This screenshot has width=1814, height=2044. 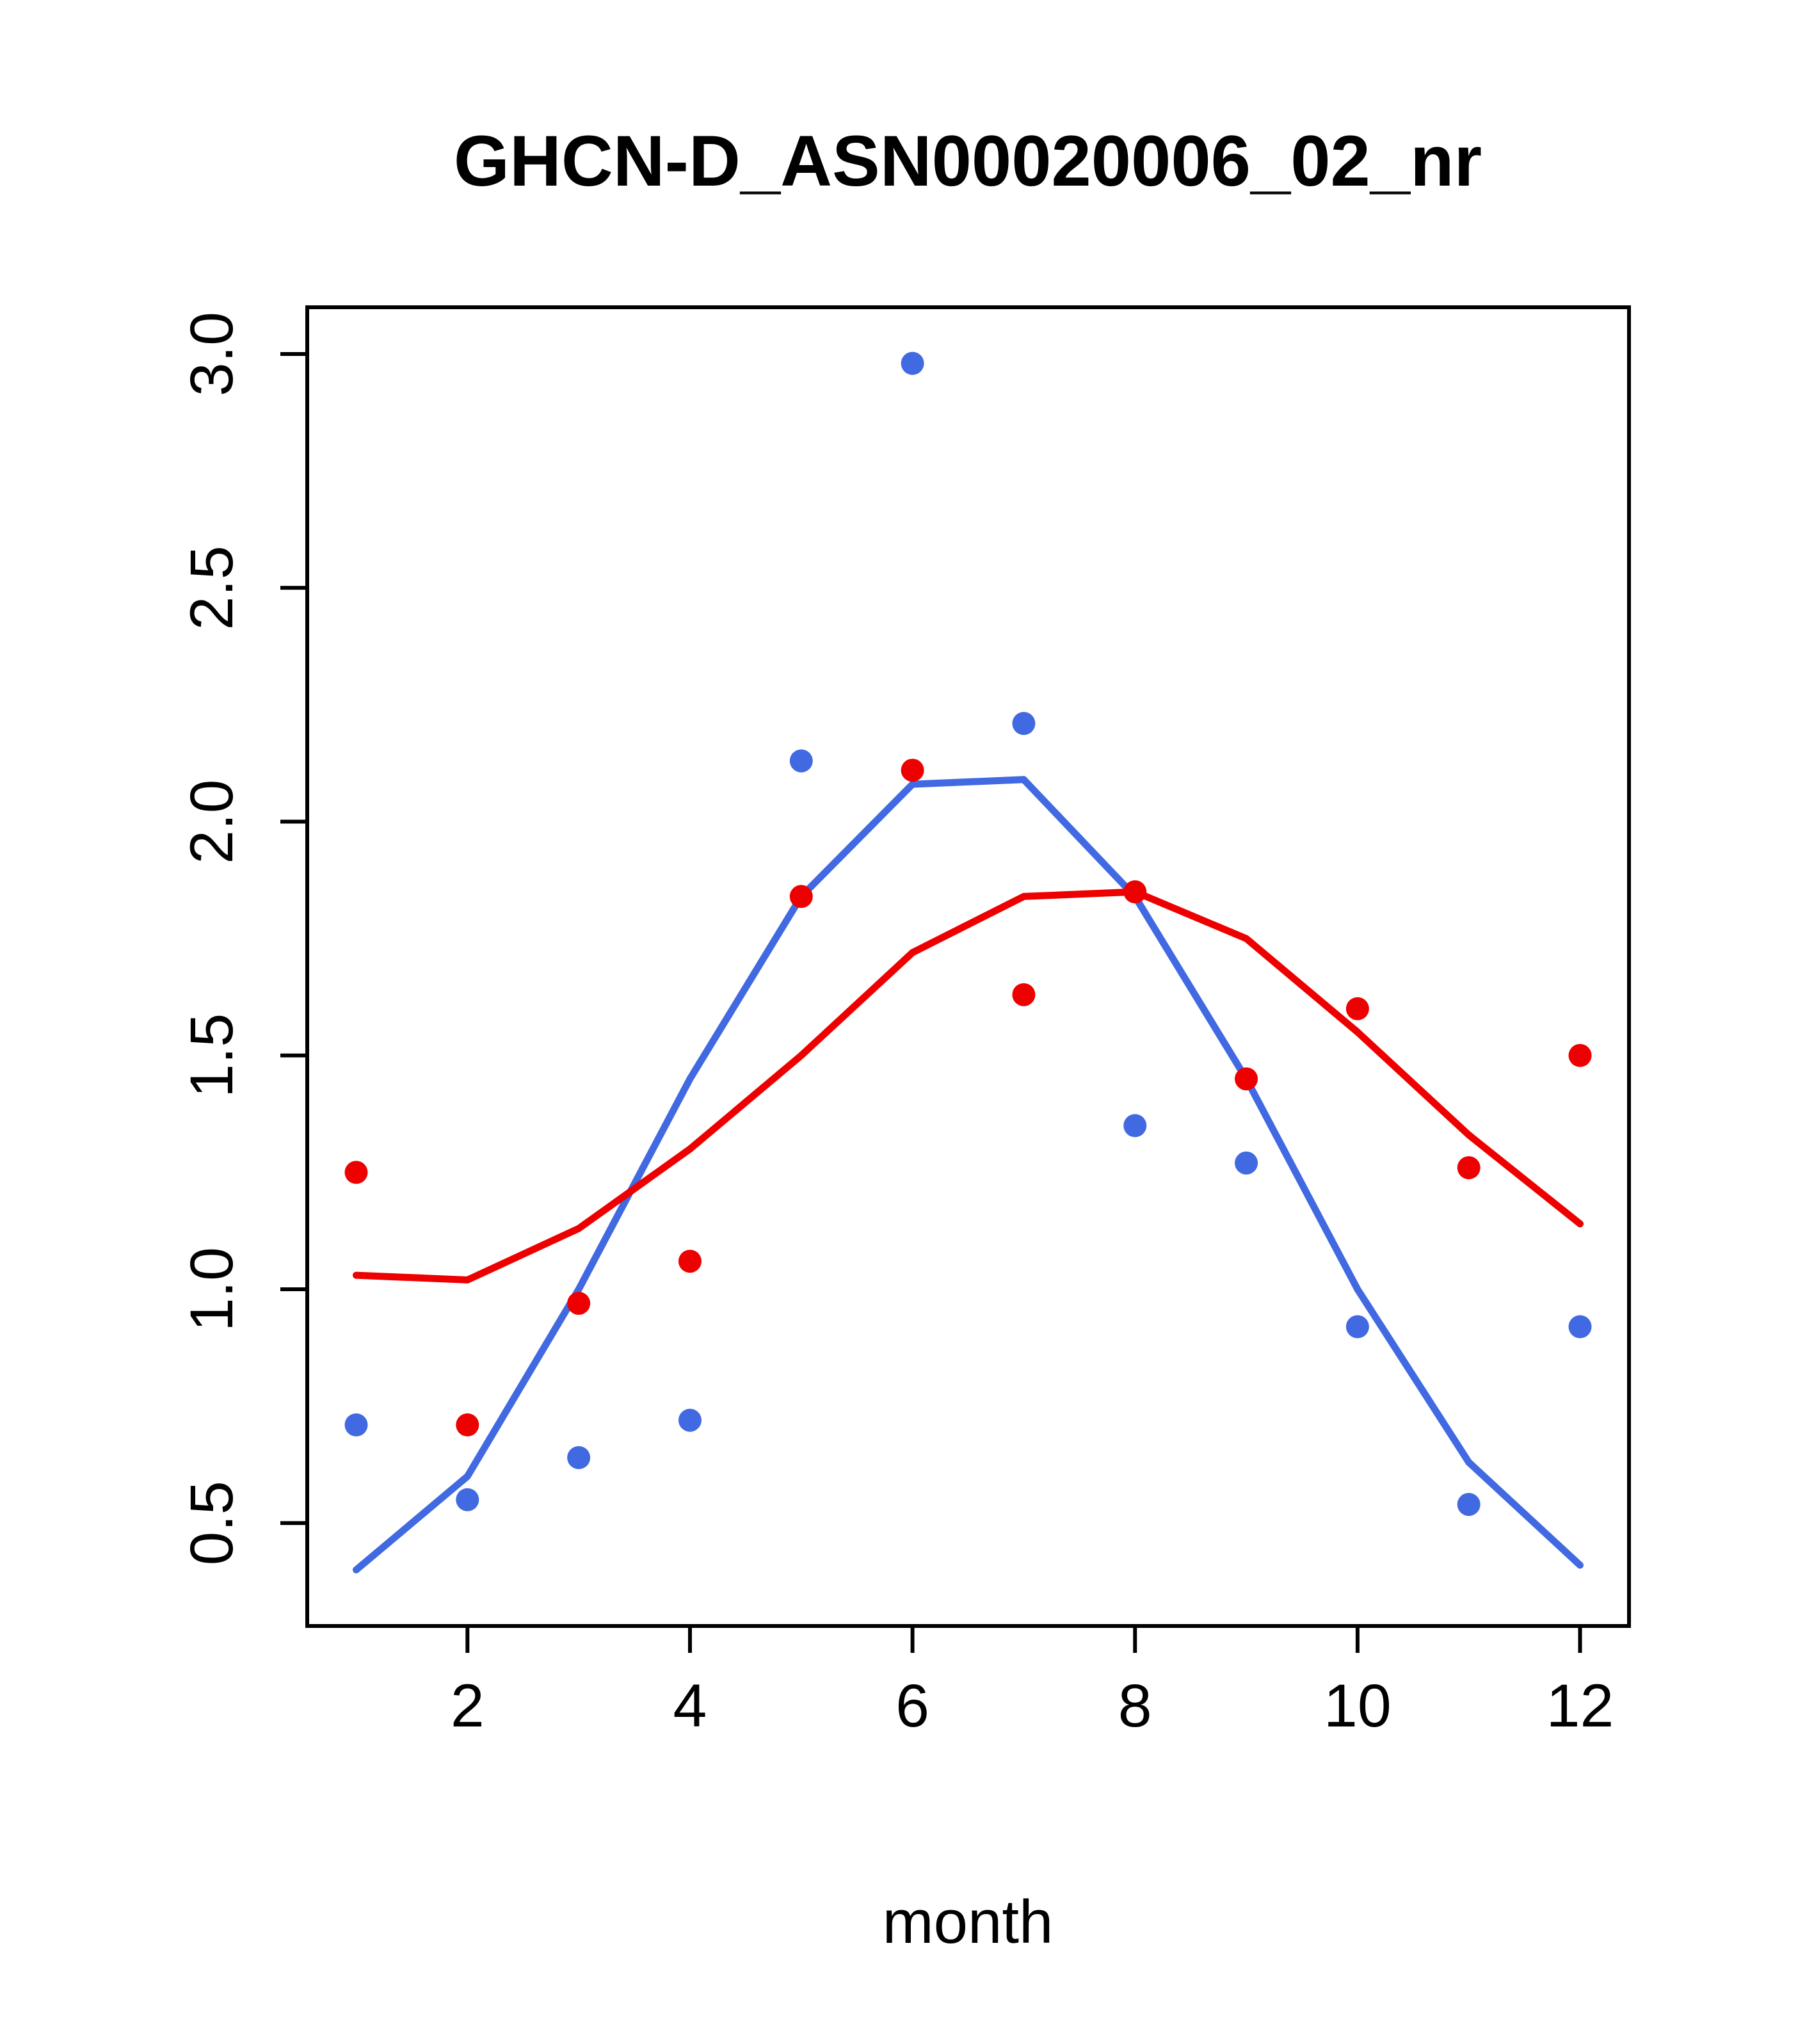 What do you see at coordinates (212, 1055) in the screenshot?
I see `y-tick-label: 1.5` at bounding box center [212, 1055].